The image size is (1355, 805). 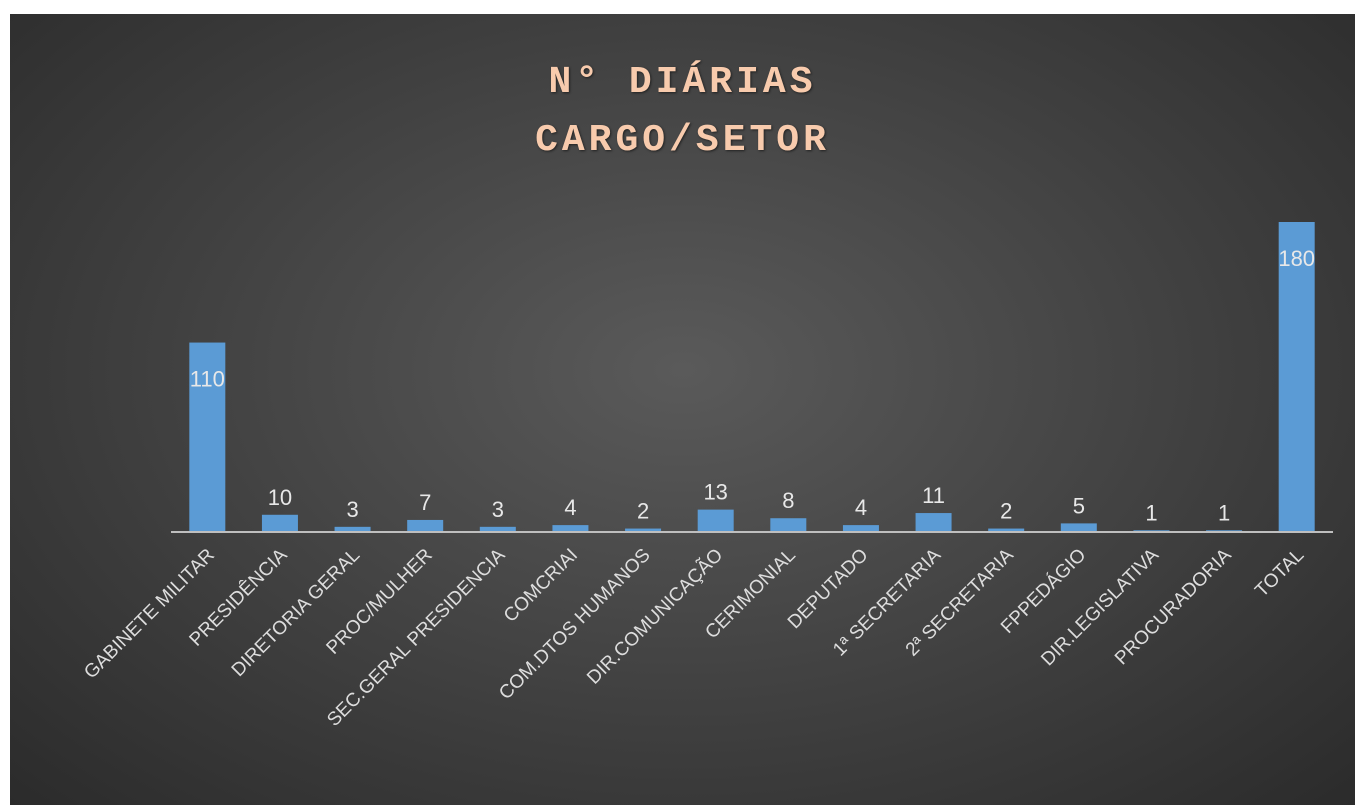 I want to click on x-tick-label: DIR.COMUNICAÇÃO, so click(x=655, y=616).